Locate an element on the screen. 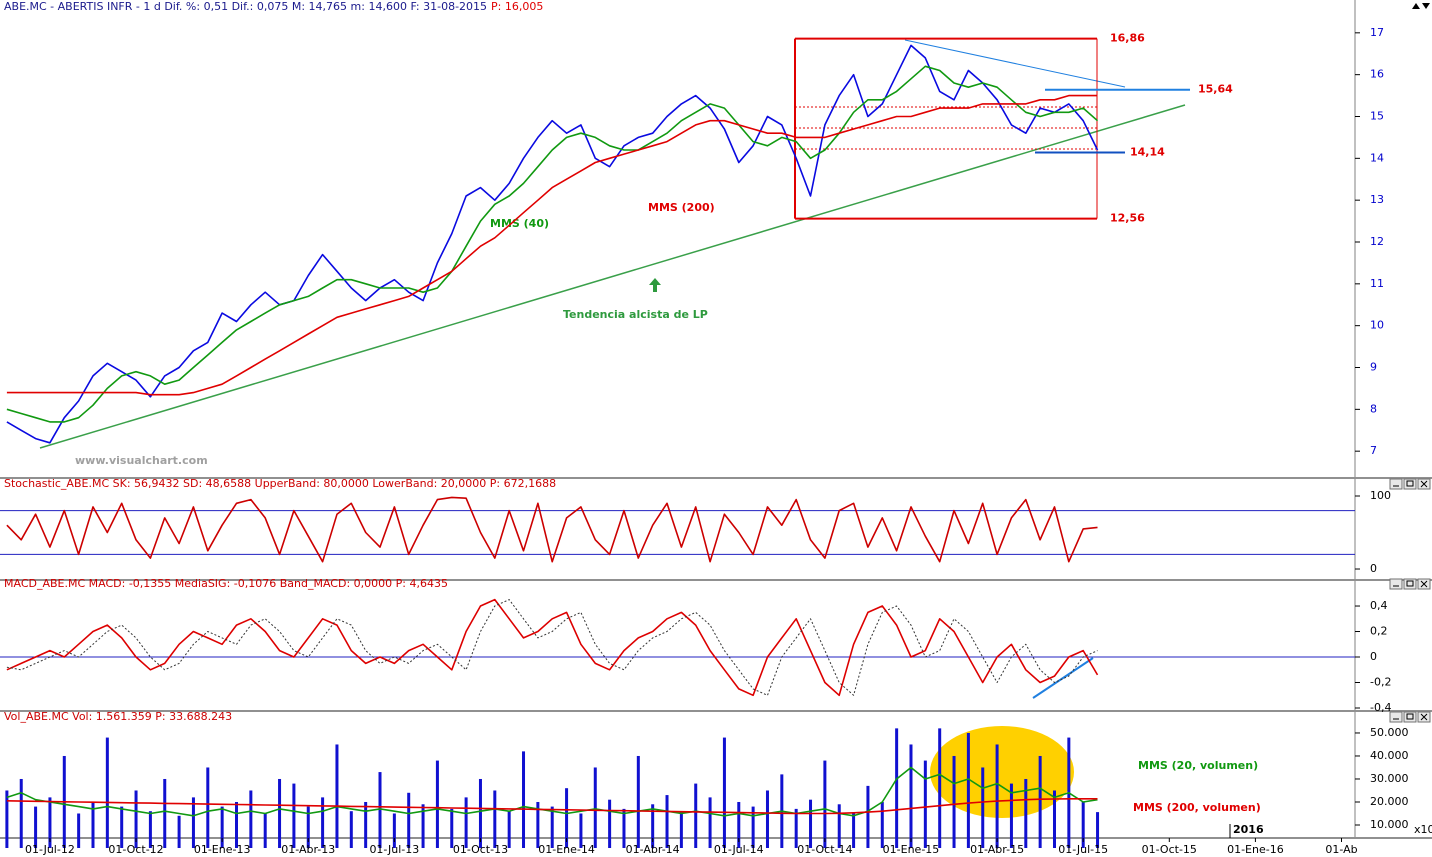 The image size is (1432, 857). x-tick-label: 01-Abr-14 is located at coordinates (653, 849).